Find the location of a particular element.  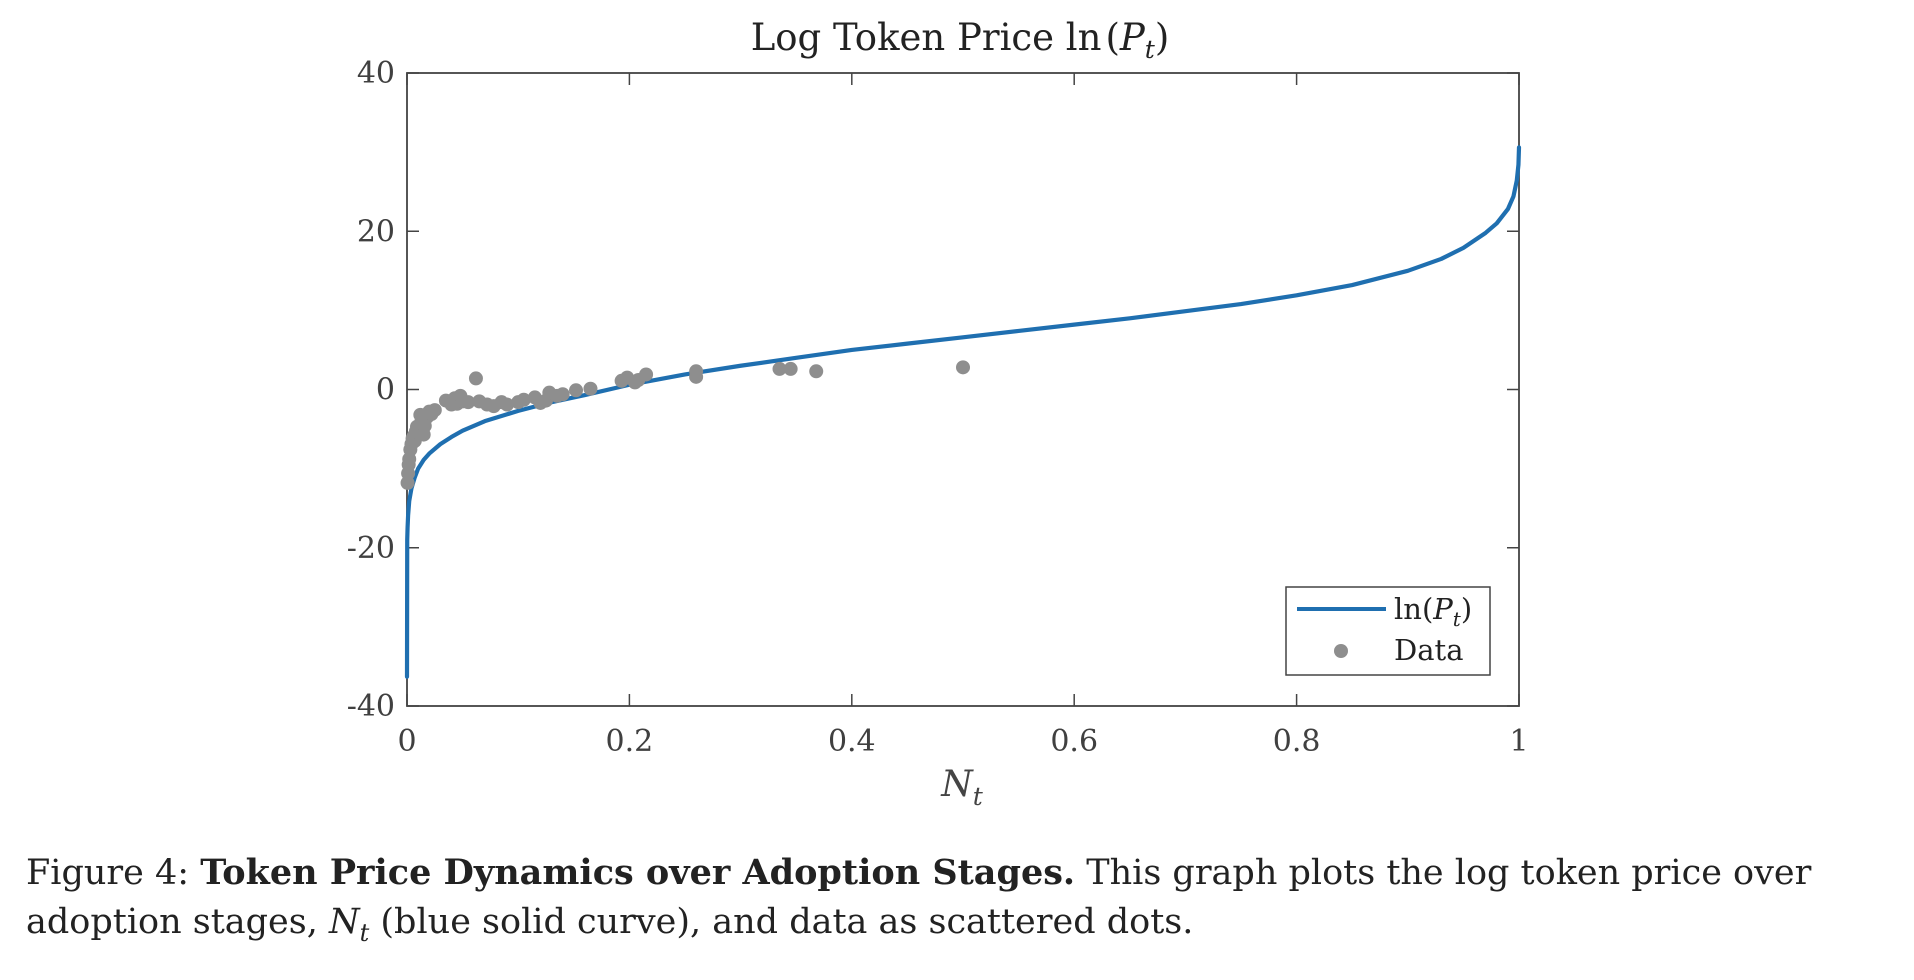

legend-box is located at coordinates (1388, 631).